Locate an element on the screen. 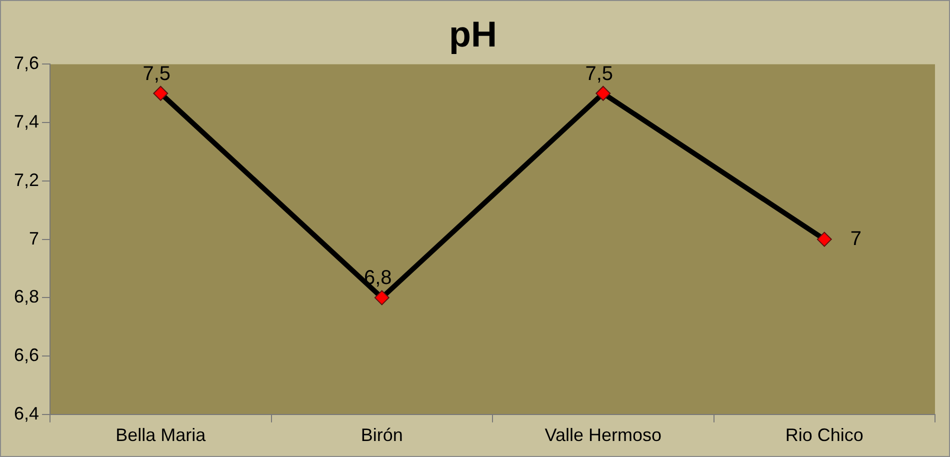 This screenshot has width=950, height=457. x-tick-label: Valle Hermoso is located at coordinates (603, 435).